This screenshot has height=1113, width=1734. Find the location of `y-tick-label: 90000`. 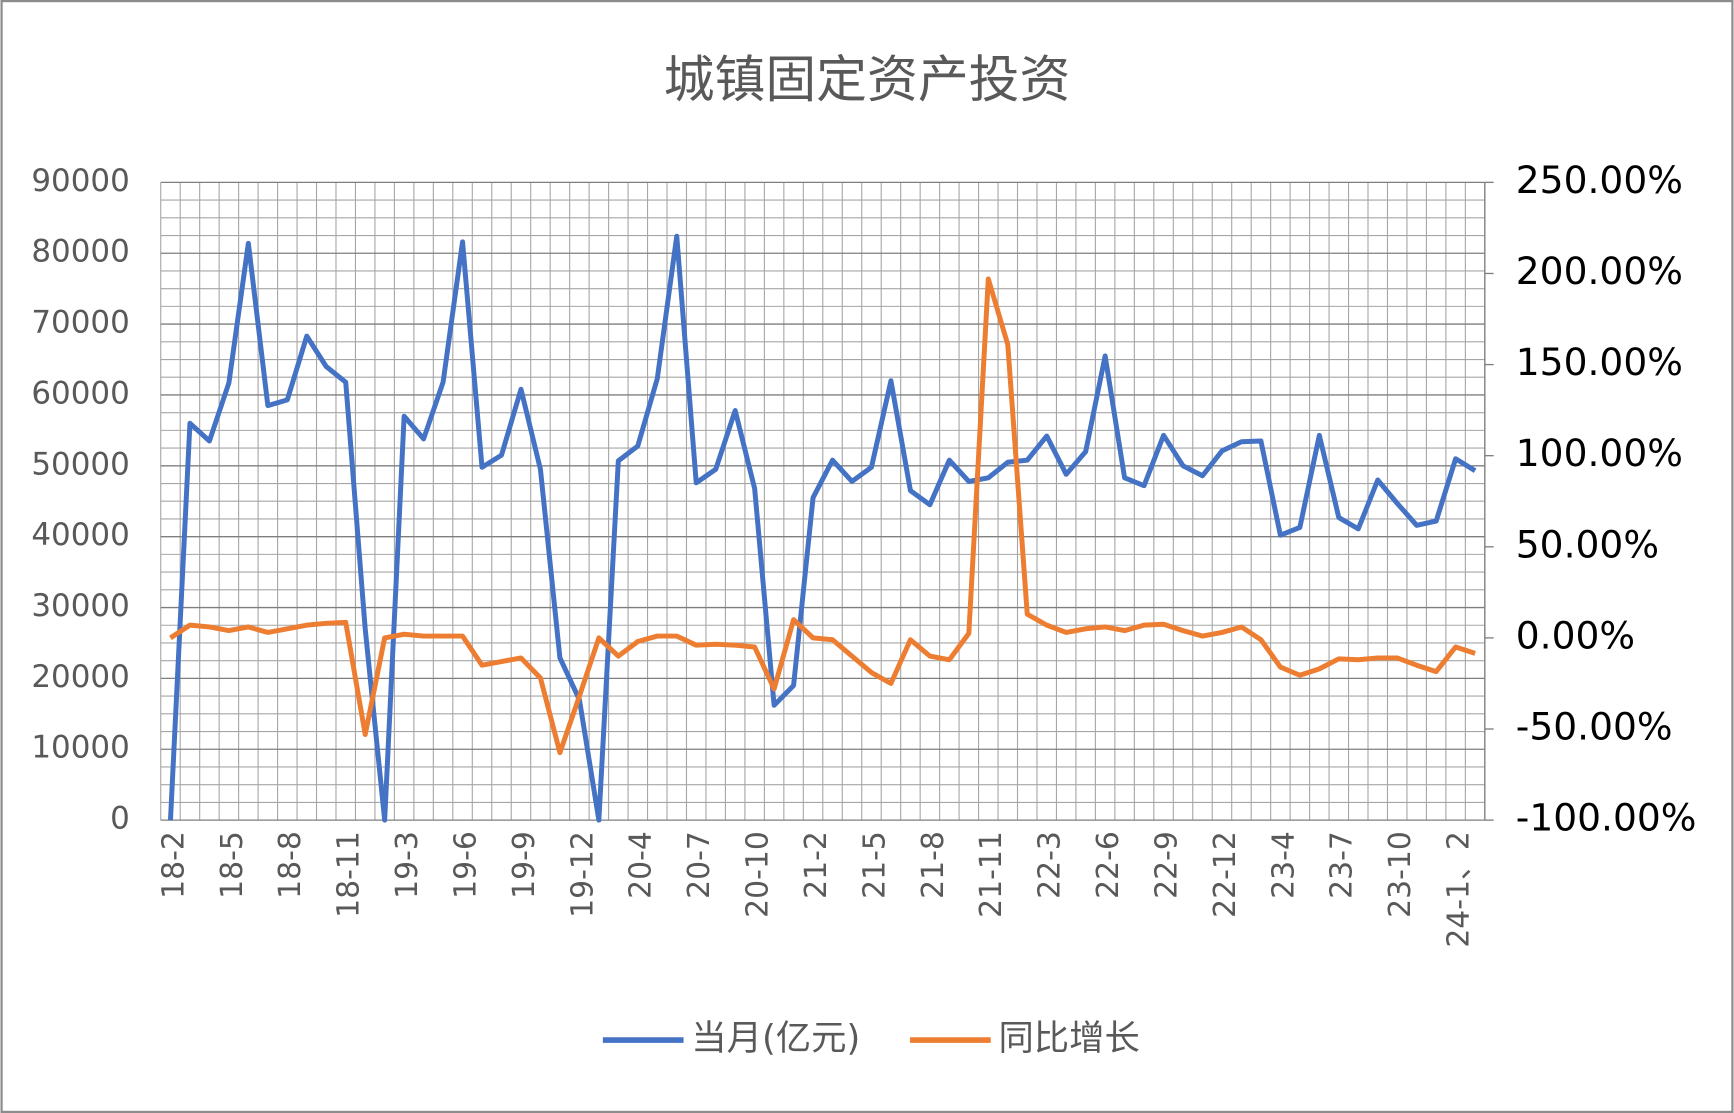

y-tick-label: 90000 is located at coordinates (80, 181).